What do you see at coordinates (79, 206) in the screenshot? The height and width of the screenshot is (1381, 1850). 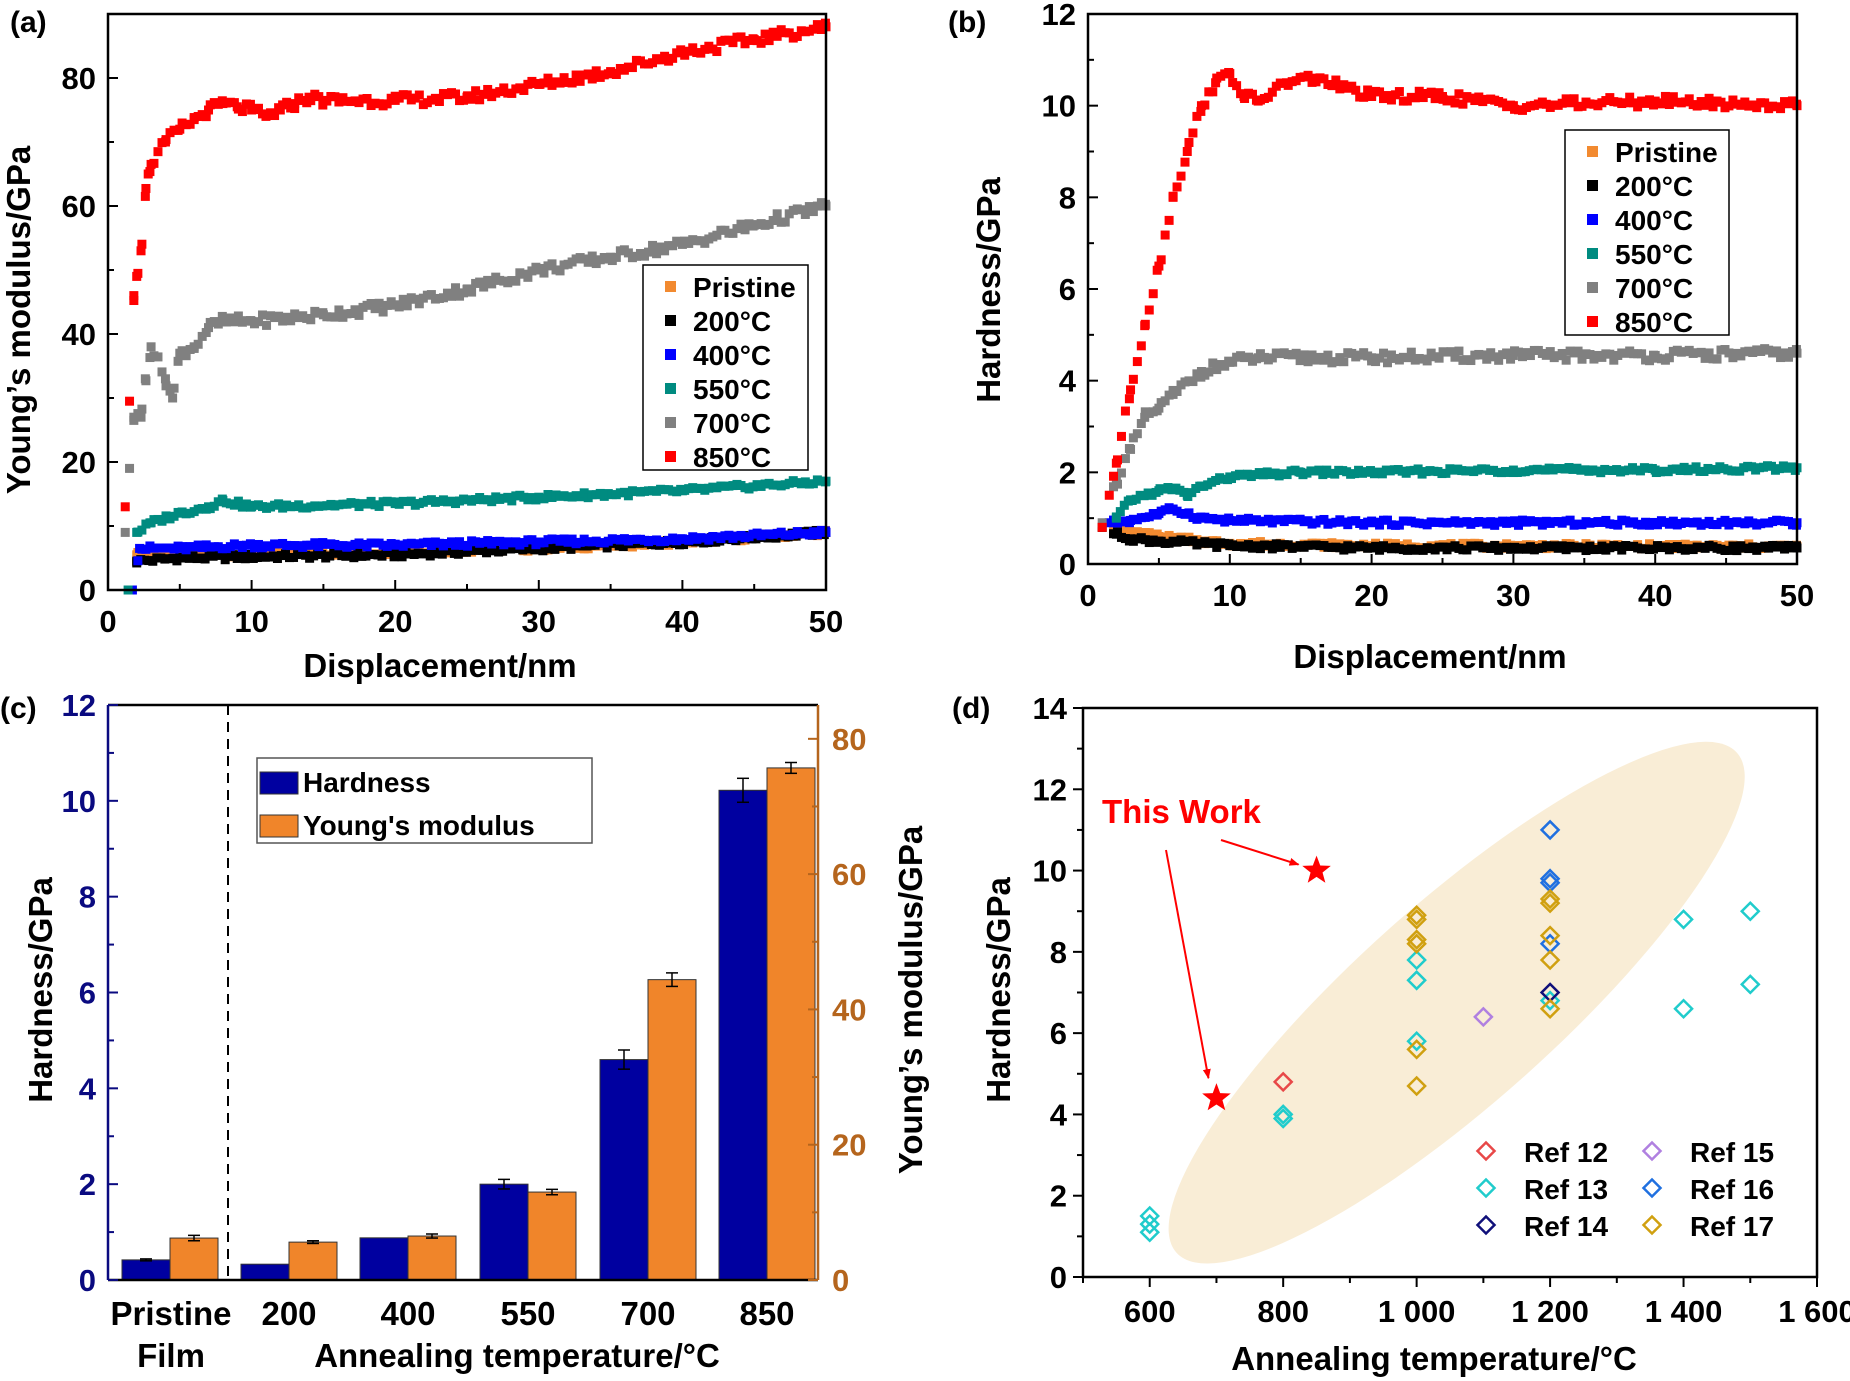 I see `y-tick-label: 60` at bounding box center [79, 206].